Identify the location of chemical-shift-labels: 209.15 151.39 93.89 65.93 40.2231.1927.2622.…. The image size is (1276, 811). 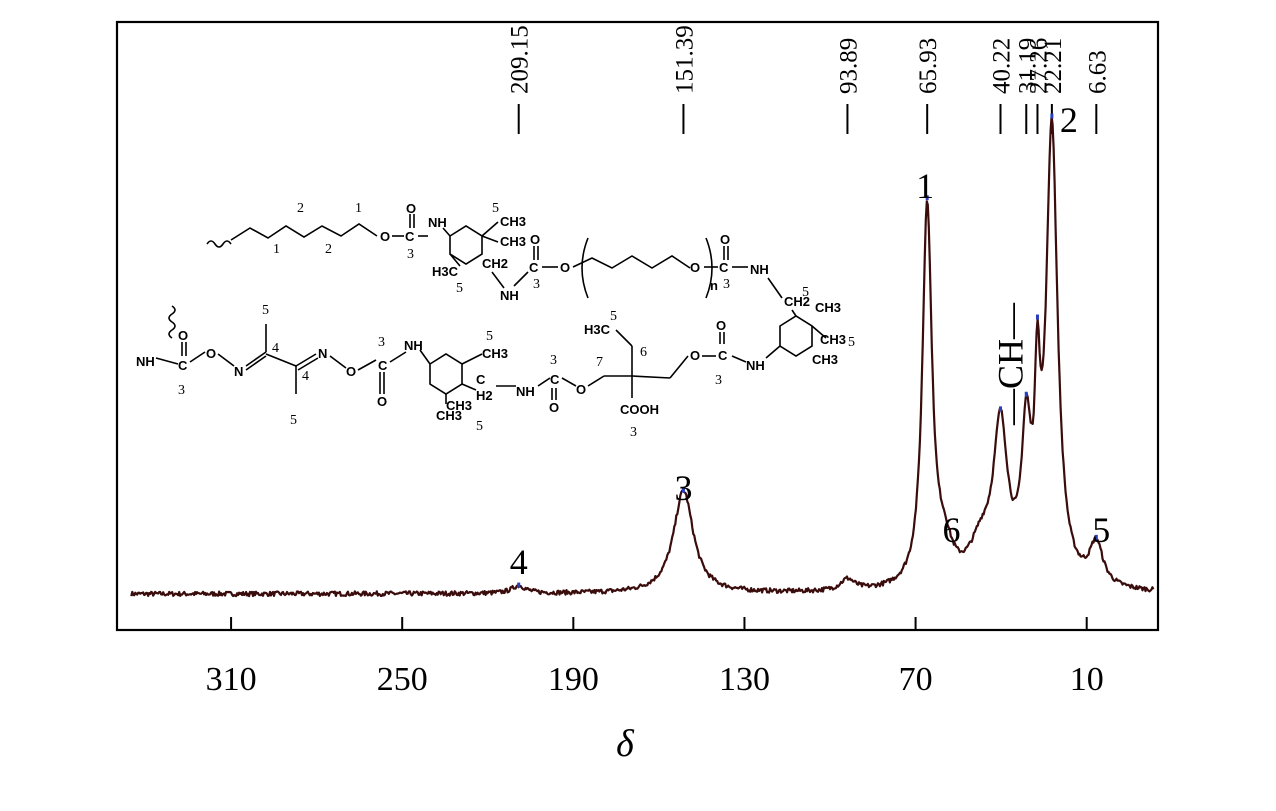
(809, 79).